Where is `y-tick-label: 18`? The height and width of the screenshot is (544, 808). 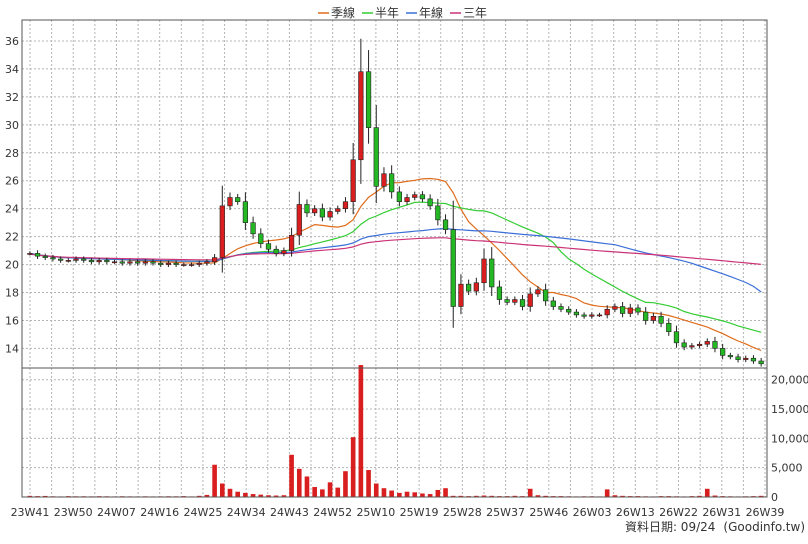
y-tick-label: 18 is located at coordinates (12, 293).